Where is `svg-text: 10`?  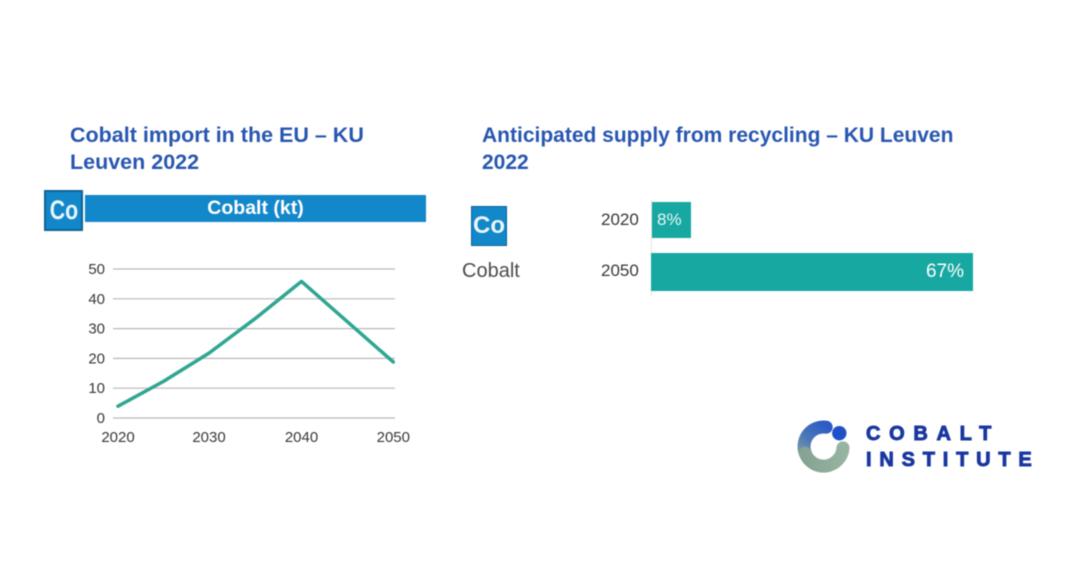 svg-text: 10 is located at coordinates (96, 388).